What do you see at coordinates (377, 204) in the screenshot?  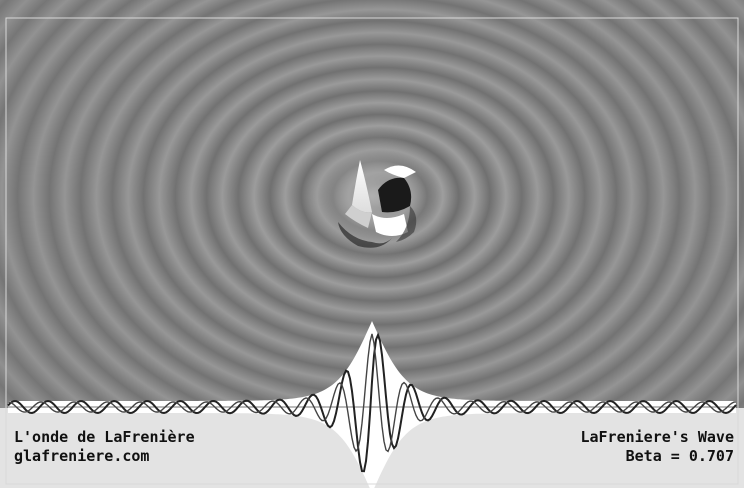 I see `wave-center-structure` at bounding box center [377, 204].